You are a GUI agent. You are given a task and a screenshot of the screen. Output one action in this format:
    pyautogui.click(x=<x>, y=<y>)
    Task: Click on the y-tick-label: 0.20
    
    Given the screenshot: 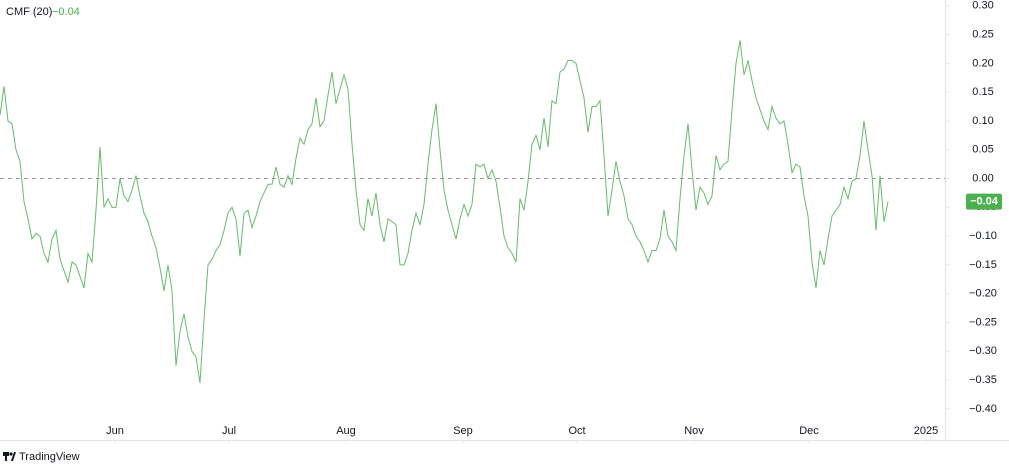 What is the action you would take?
    pyautogui.click(x=982, y=63)
    